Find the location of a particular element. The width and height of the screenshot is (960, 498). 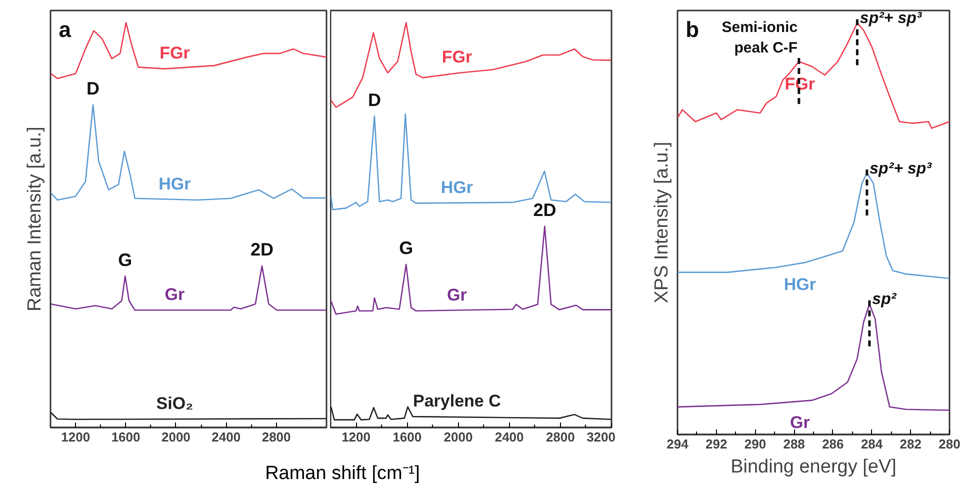

x-tick-label: 294 is located at coordinates (678, 444).